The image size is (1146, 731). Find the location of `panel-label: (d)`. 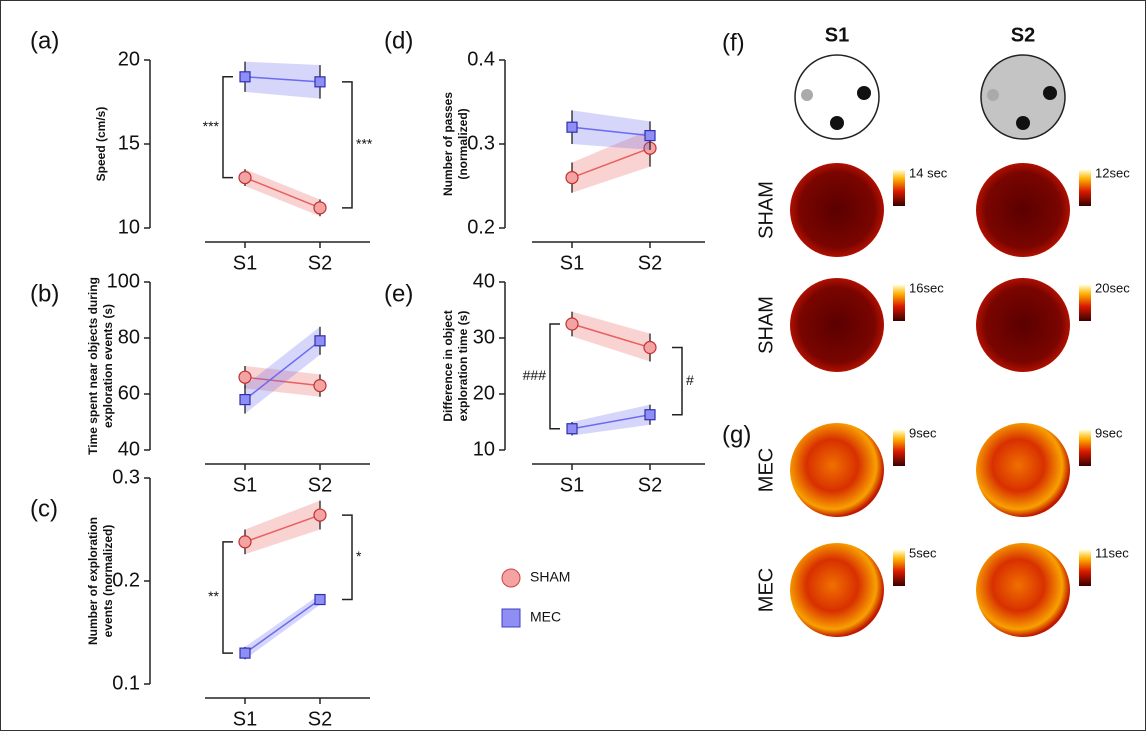

panel-label: (d) is located at coordinates (398, 40).